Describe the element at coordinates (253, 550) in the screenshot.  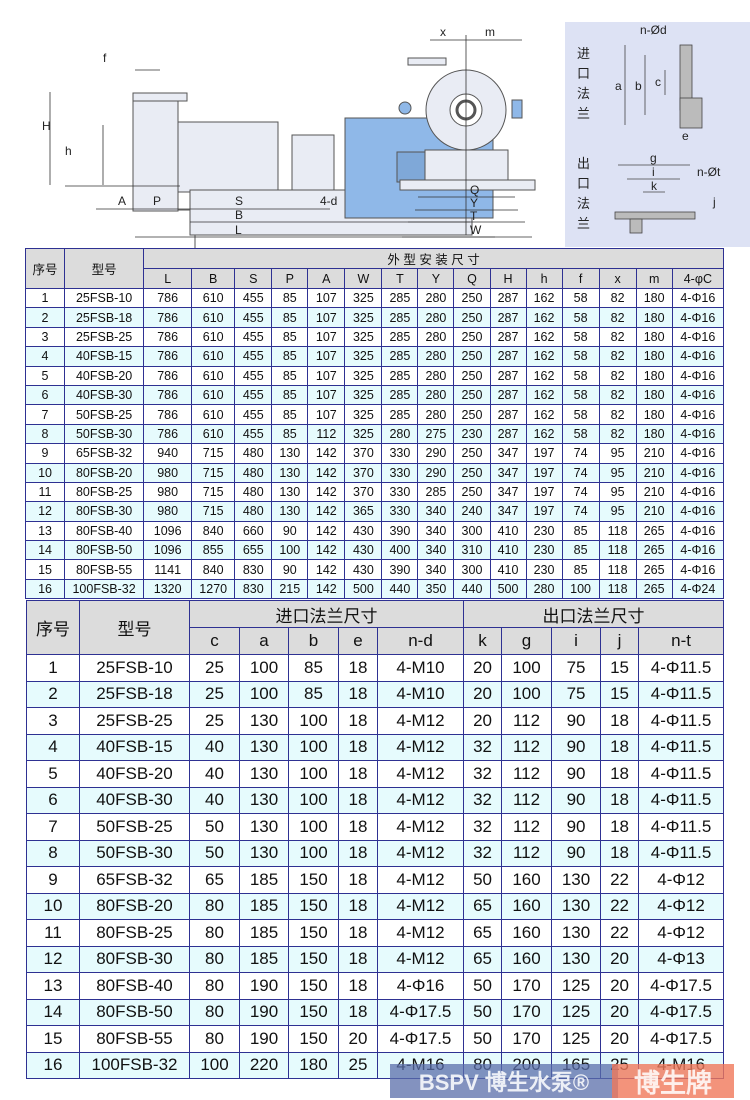
I see `table-cell: 655` at that location.